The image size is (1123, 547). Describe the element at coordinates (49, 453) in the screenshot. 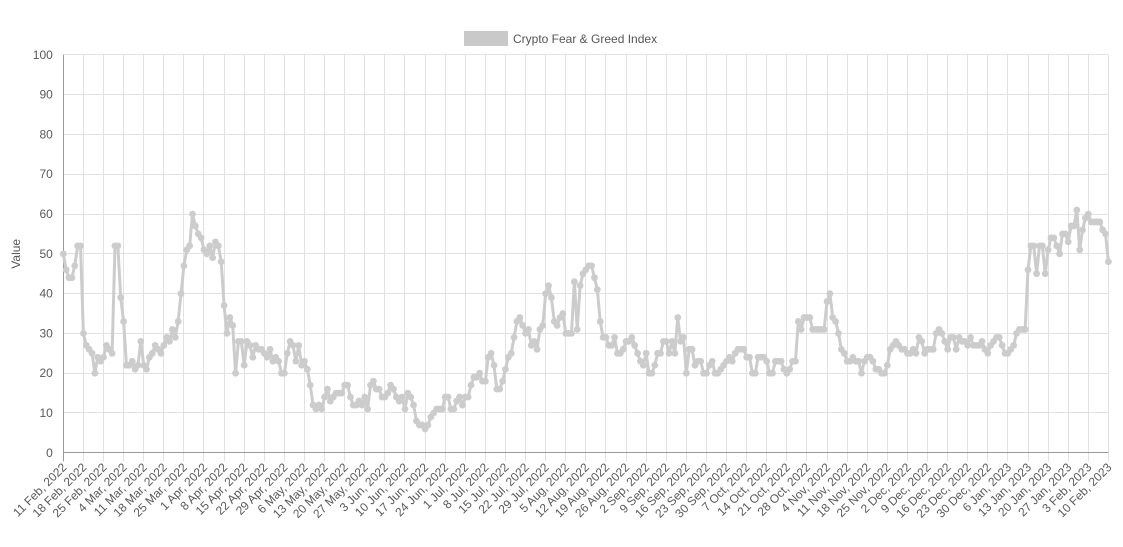

I see `svg-text: 0` at that location.